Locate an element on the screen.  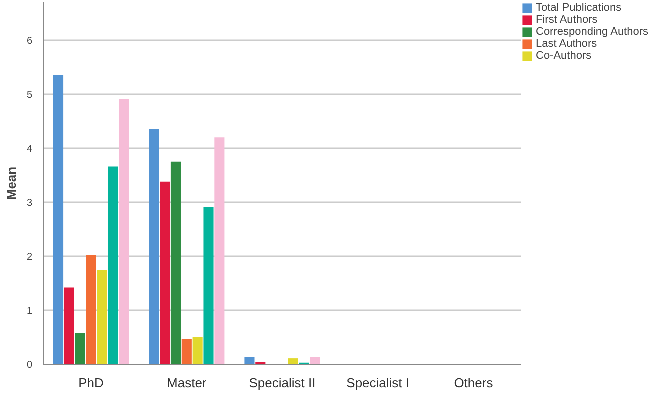
y-tick-label: 0 is located at coordinates (29, 365).